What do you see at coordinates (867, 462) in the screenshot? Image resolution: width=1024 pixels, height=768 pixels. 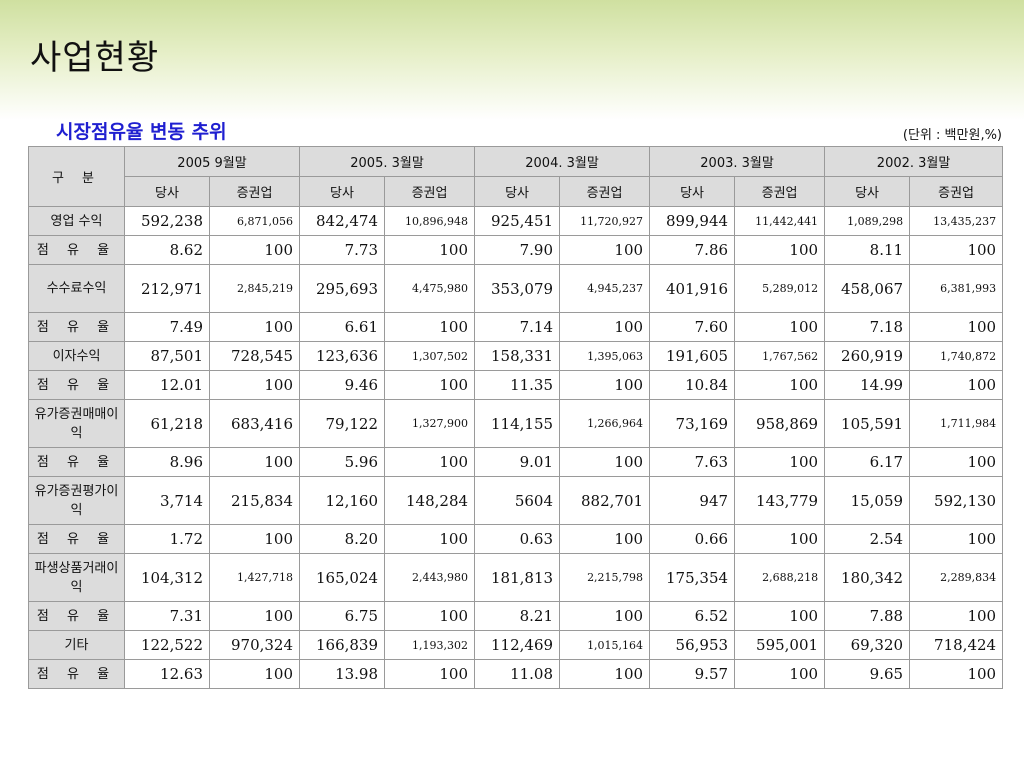 I see `cell-company-value: 6.17` at bounding box center [867, 462].